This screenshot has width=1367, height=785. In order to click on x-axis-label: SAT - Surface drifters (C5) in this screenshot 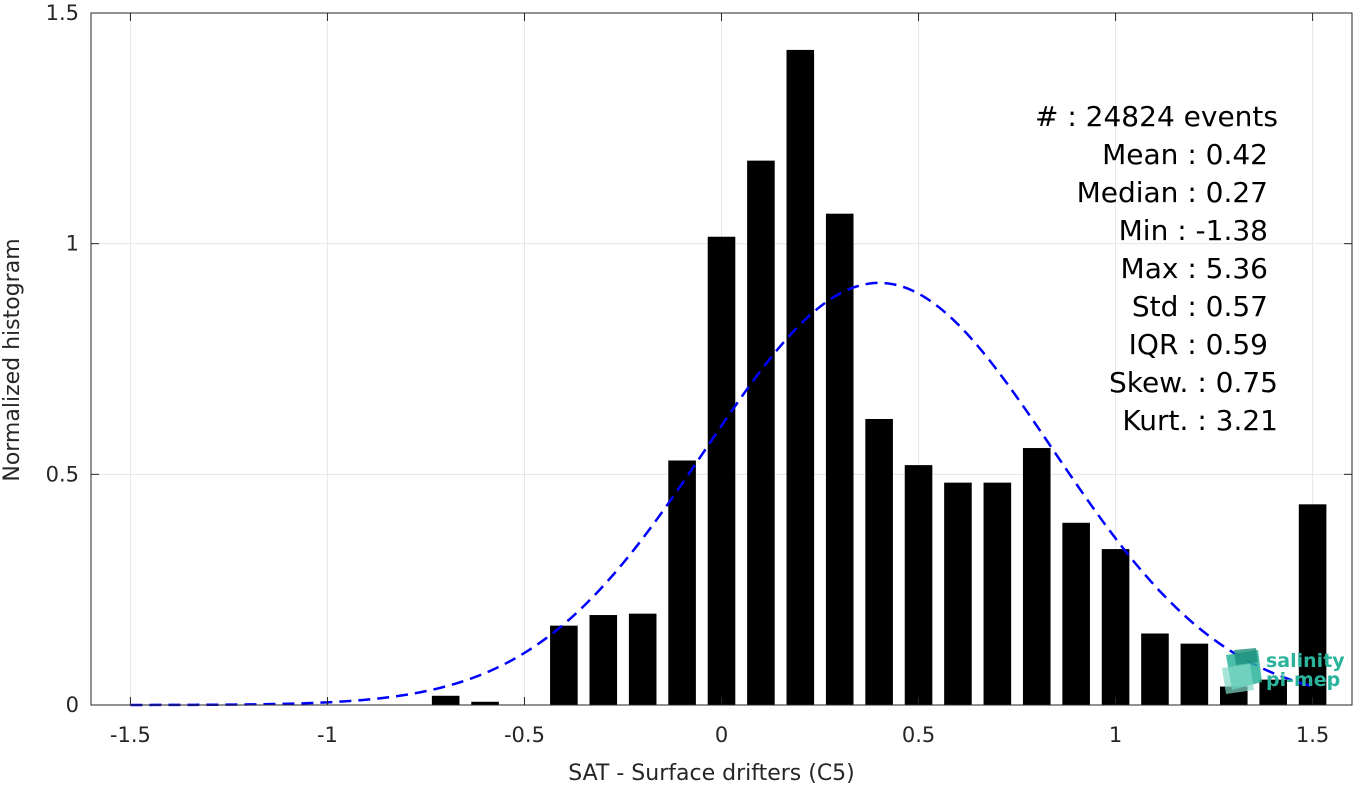, I will do `click(711, 773)`.